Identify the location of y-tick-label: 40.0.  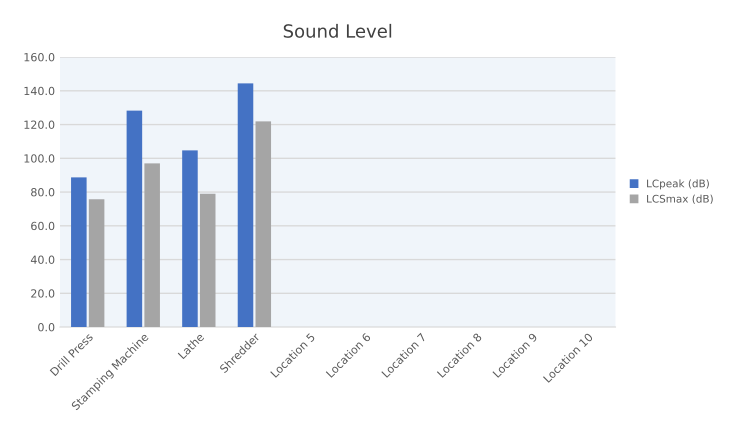
(42, 260).